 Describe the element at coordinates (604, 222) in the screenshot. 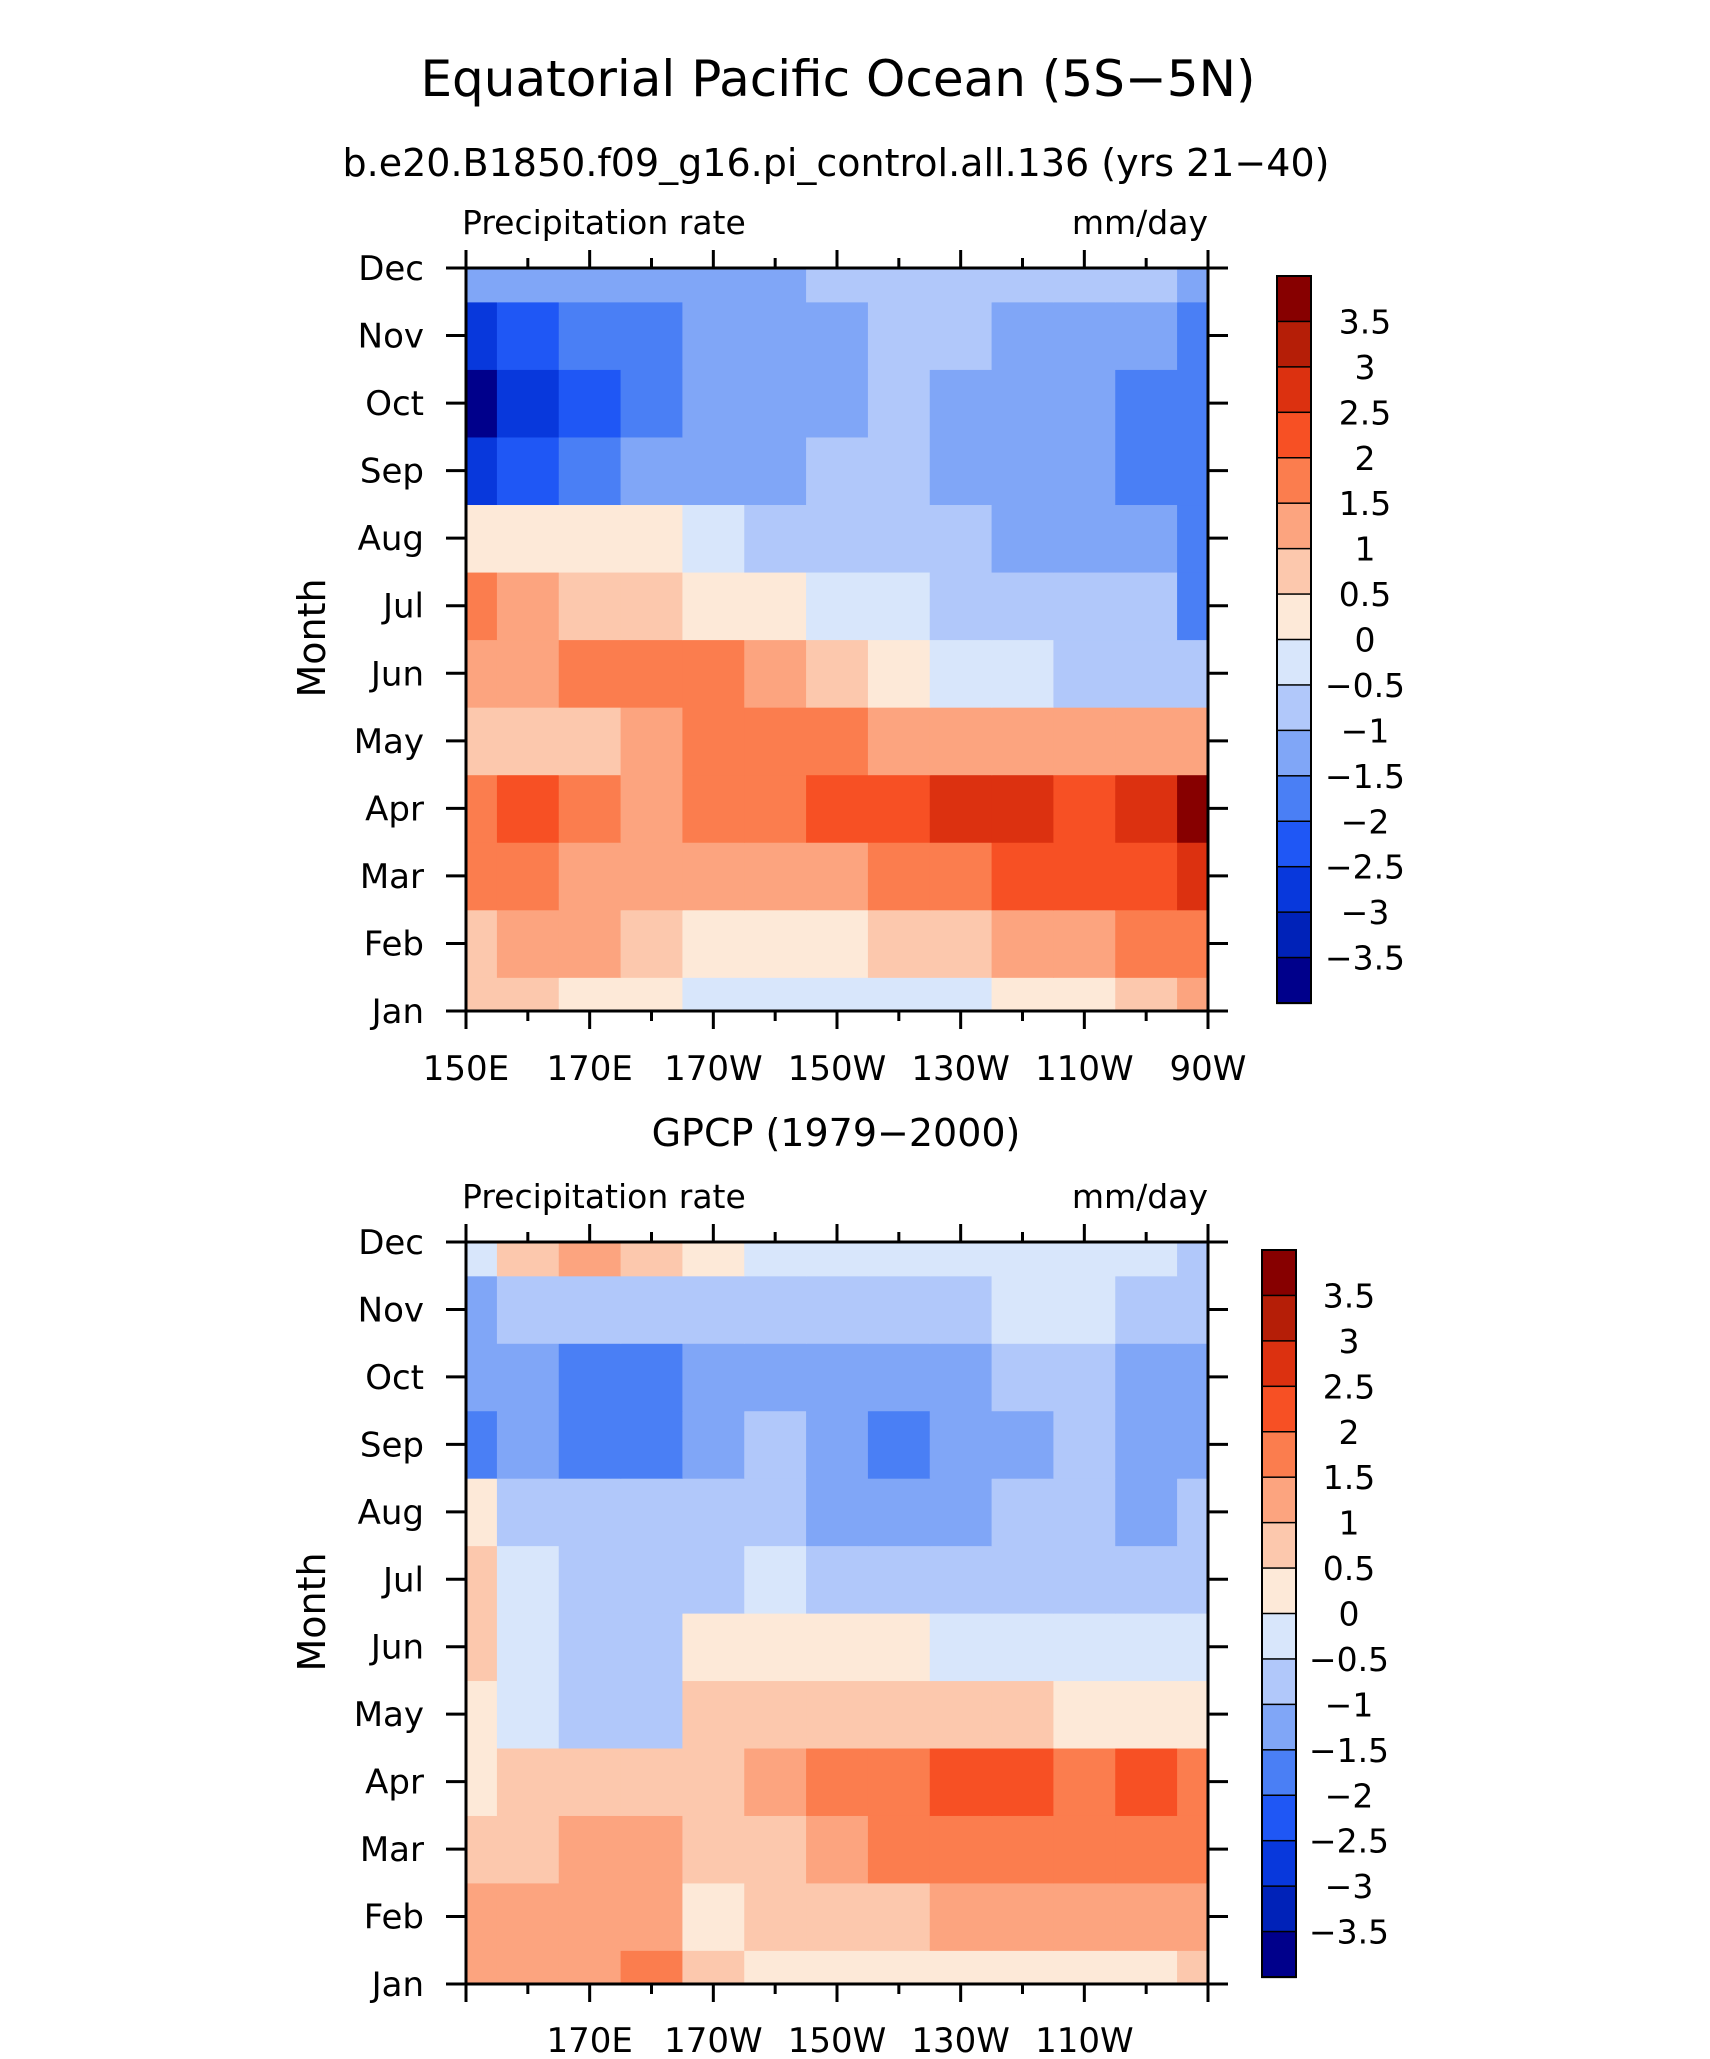

I see `panel-model-left-string: Precipitation rate` at that location.